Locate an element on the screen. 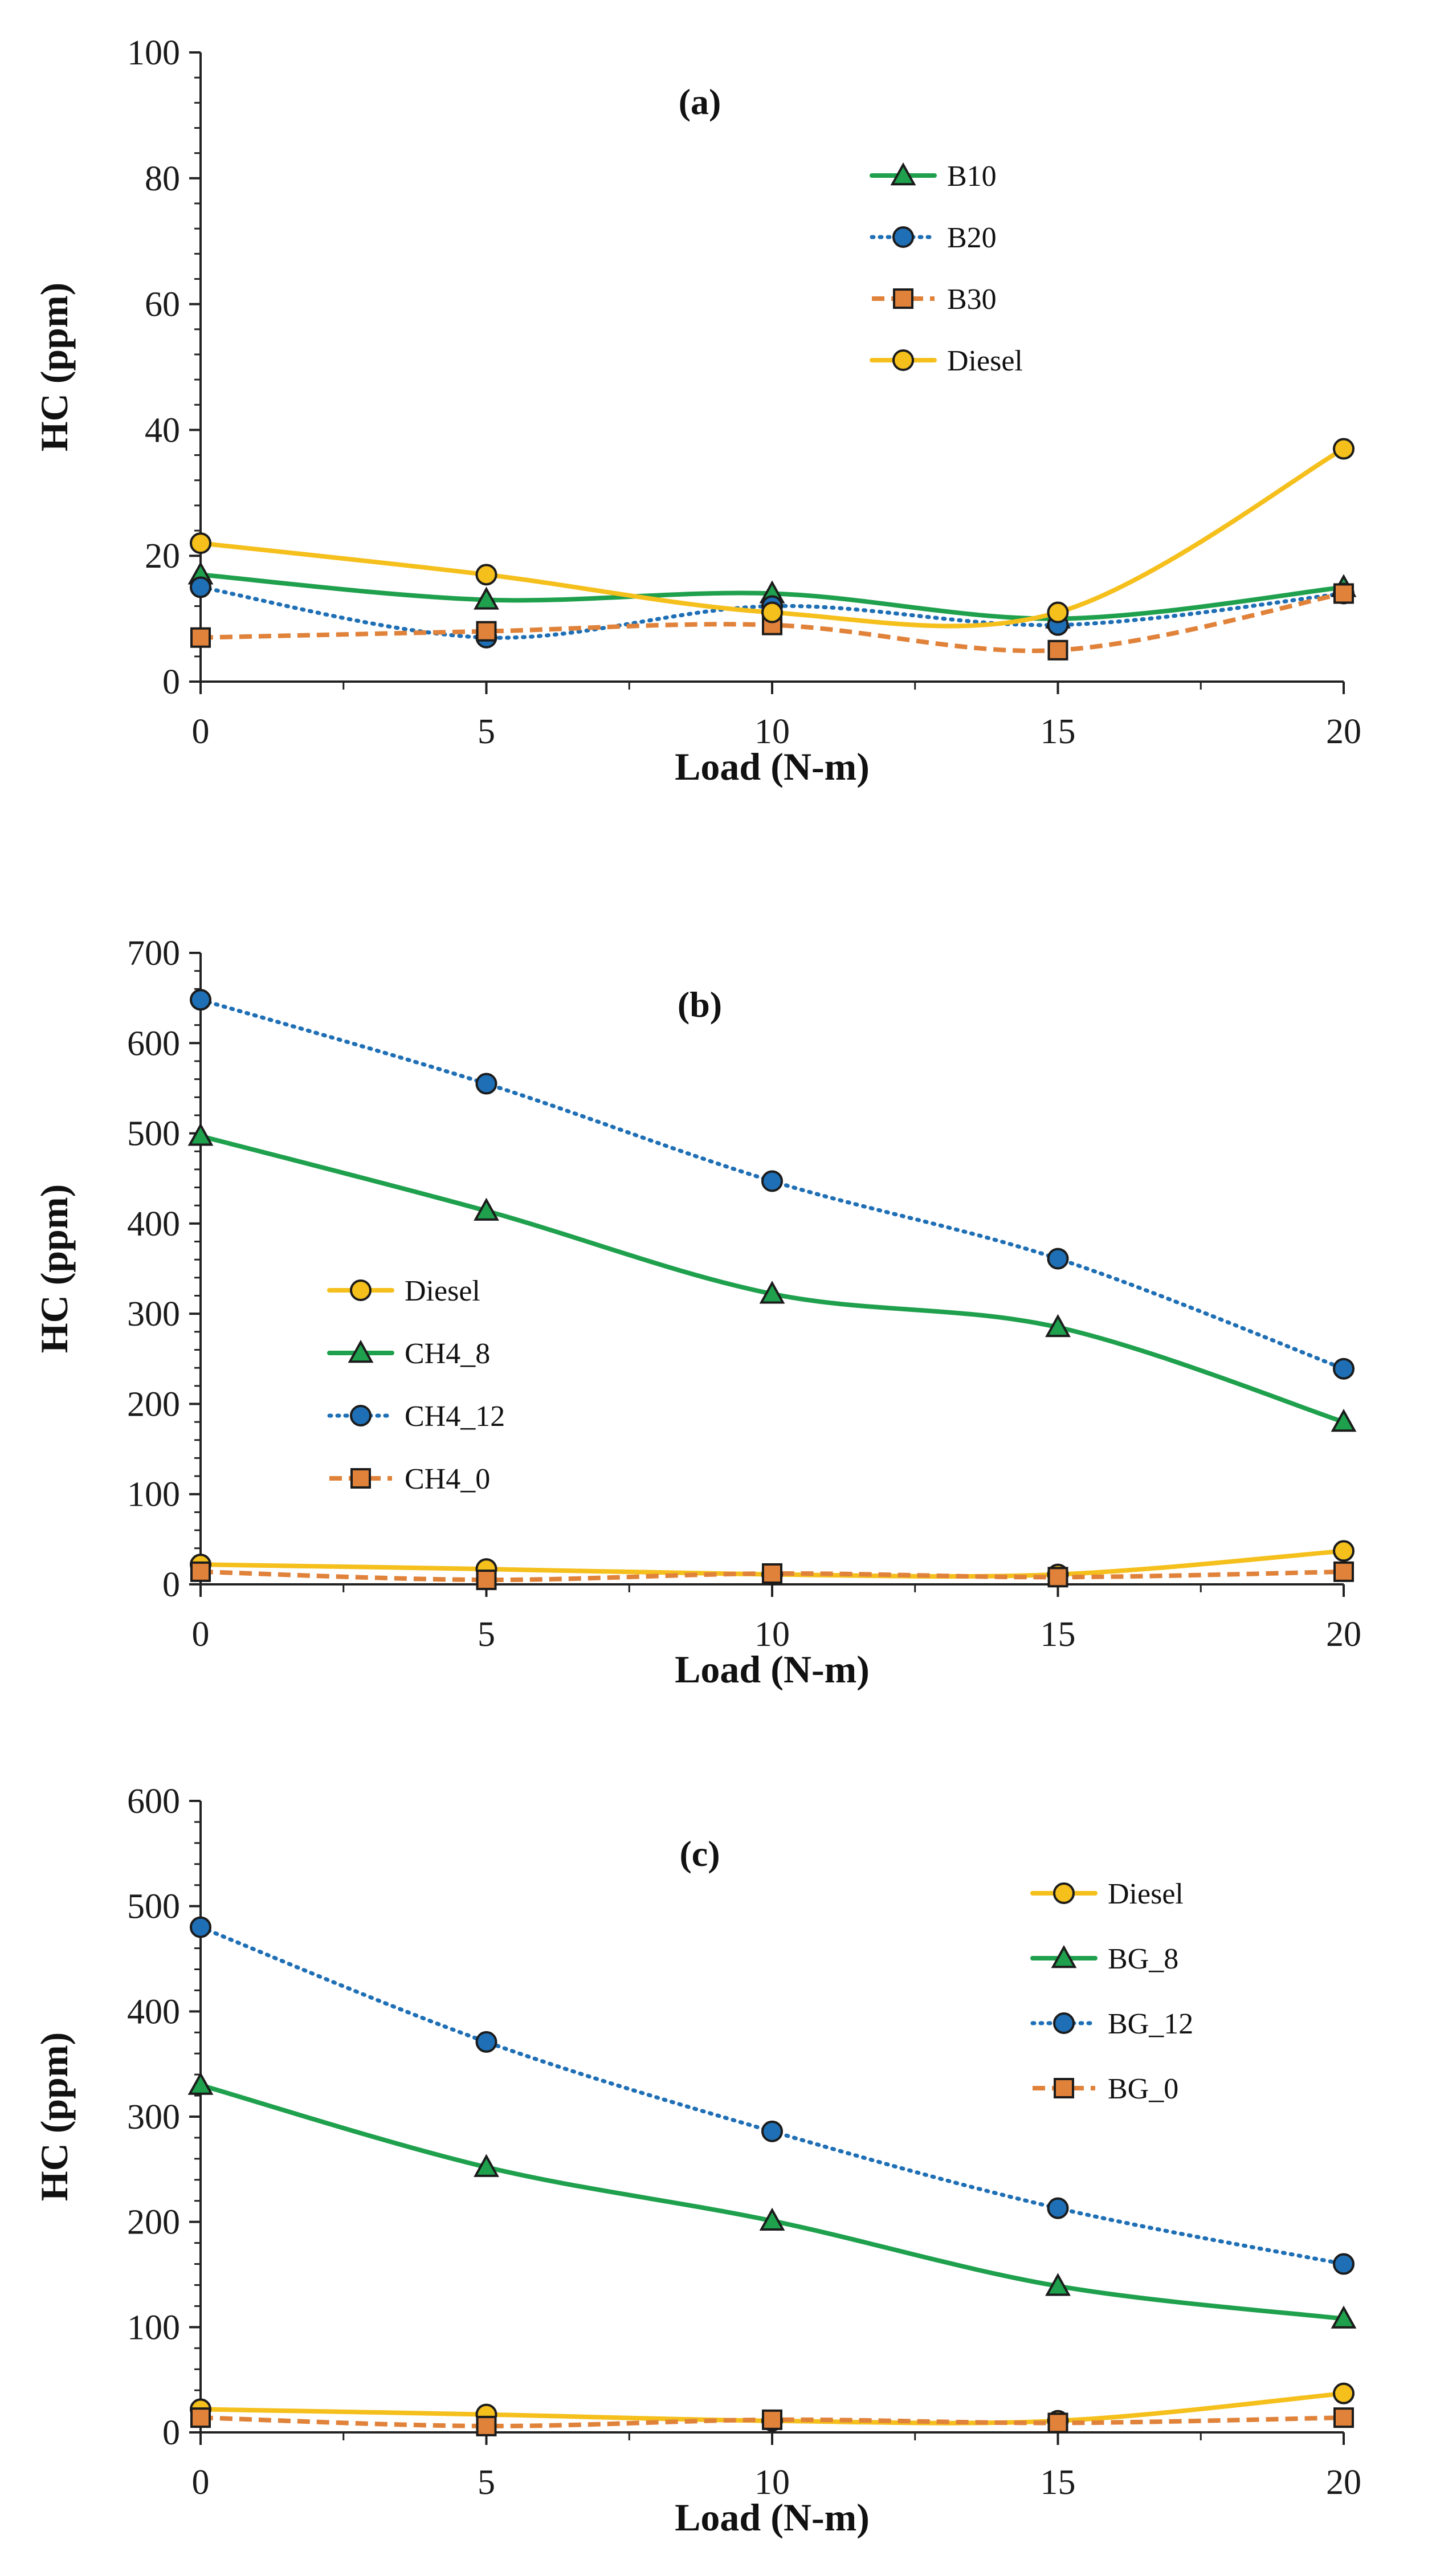  y-tick-label: 500 is located at coordinates (153, 1907).